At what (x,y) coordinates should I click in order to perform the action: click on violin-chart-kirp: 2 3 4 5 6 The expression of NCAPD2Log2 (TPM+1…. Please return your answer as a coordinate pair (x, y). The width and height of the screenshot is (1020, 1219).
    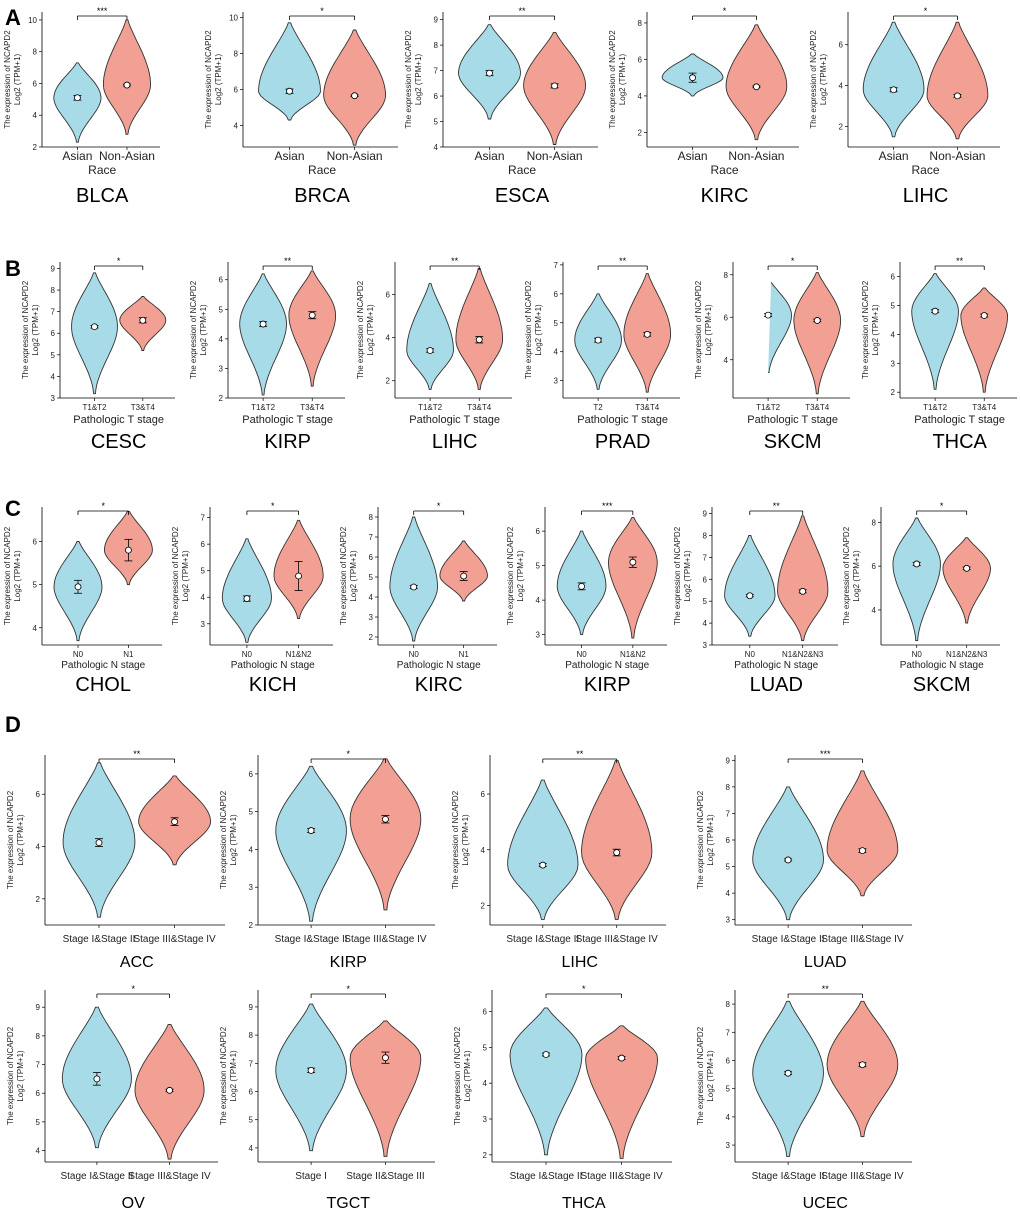
    Looking at the image, I should click on (267, 354).